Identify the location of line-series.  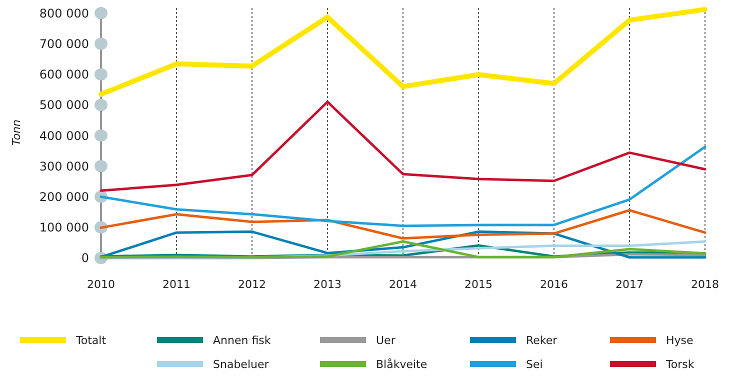
(403, 224).